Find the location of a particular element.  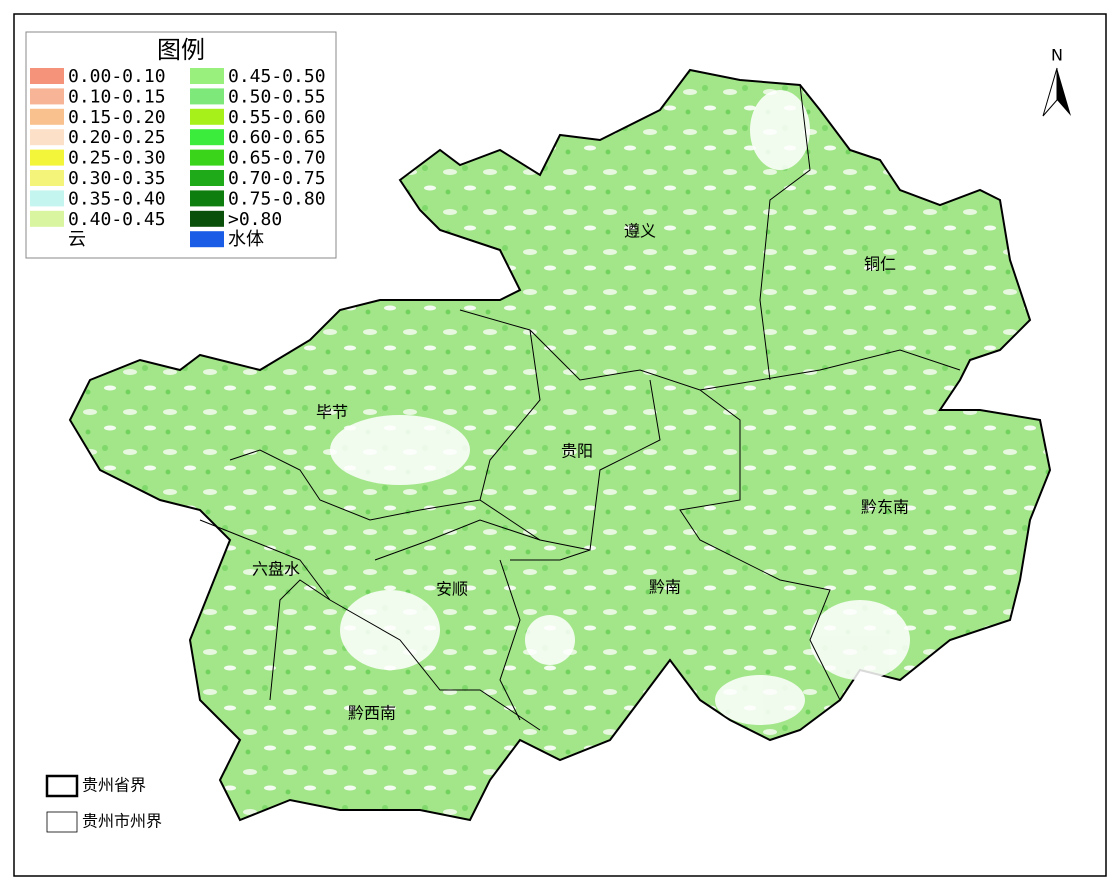

north-label: N is located at coordinates (1057, 55).